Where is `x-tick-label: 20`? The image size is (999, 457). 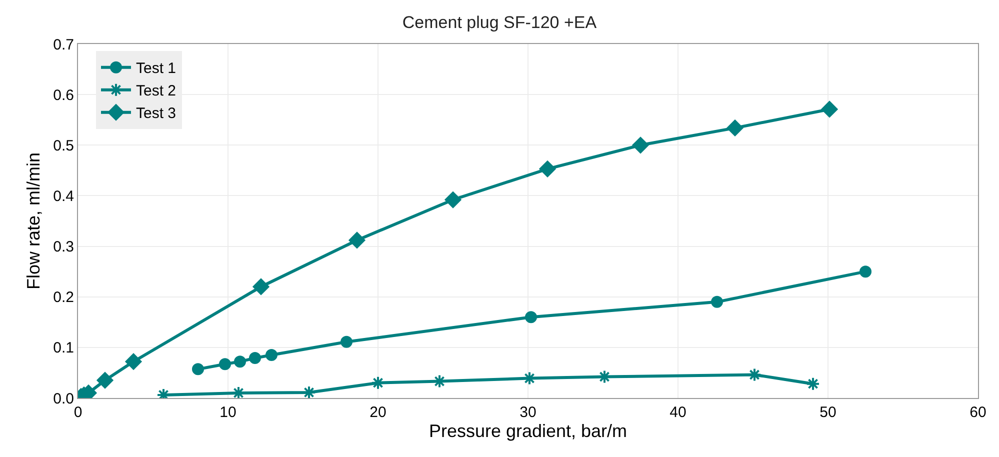 x-tick-label: 20 is located at coordinates (378, 412).